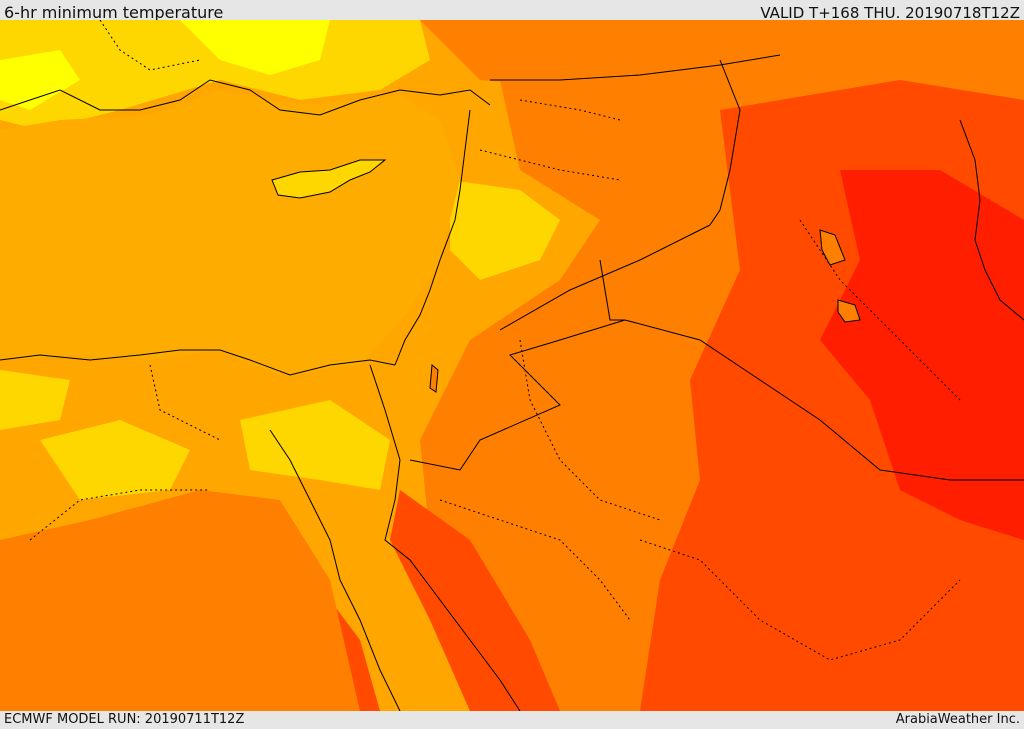  I want to click on border-egypt-israel, so click(385, 412).